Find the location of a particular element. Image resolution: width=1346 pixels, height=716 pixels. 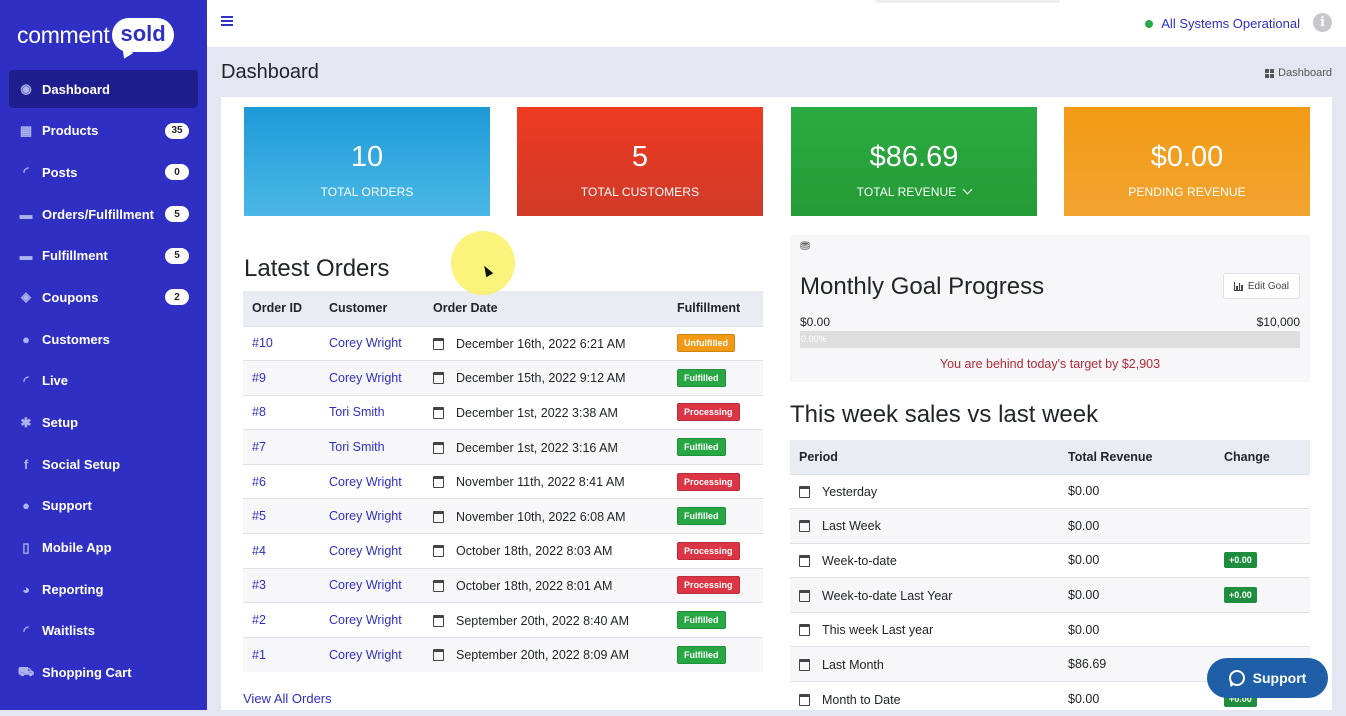

cursor-highlight is located at coordinates (483, 263).